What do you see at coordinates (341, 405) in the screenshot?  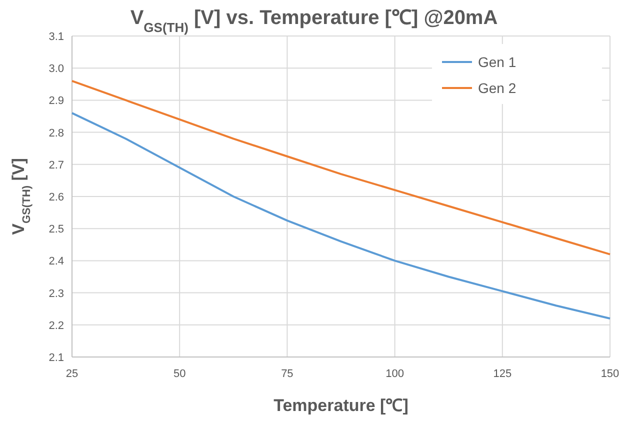 I see `x-axis-title: Temperature [℃]` at bounding box center [341, 405].